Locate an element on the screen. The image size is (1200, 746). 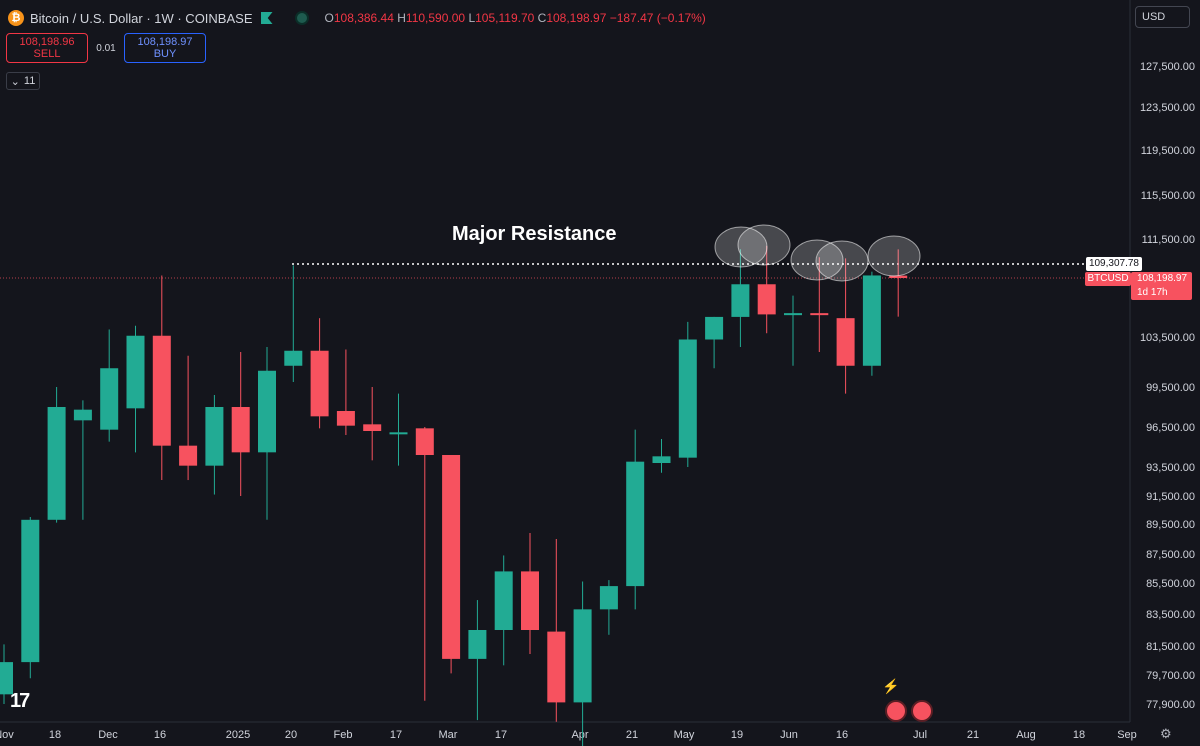
price-tick-label: 123,500.00 is located at coordinates (1167, 108).